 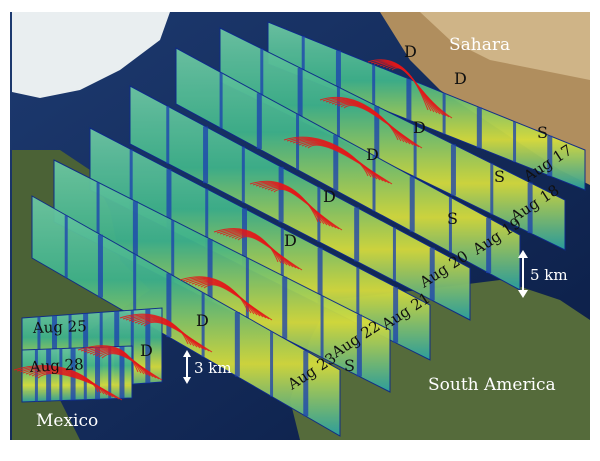 I want to click on date-aug25: Aug 25, so click(x=60, y=327).